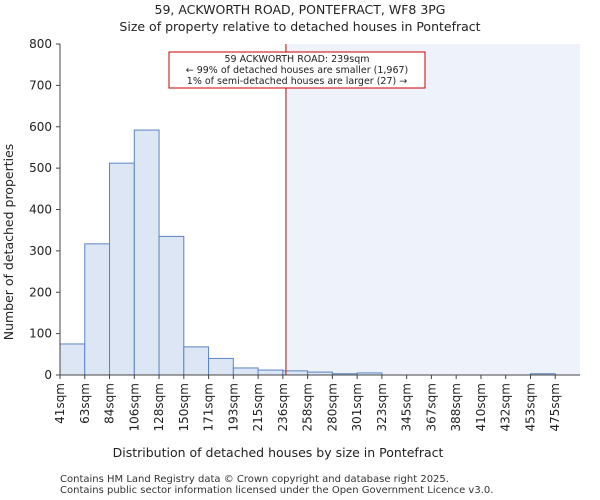  What do you see at coordinates (357, 407) in the screenshot?
I see `x-tick-label: 301sqm` at bounding box center [357, 407].